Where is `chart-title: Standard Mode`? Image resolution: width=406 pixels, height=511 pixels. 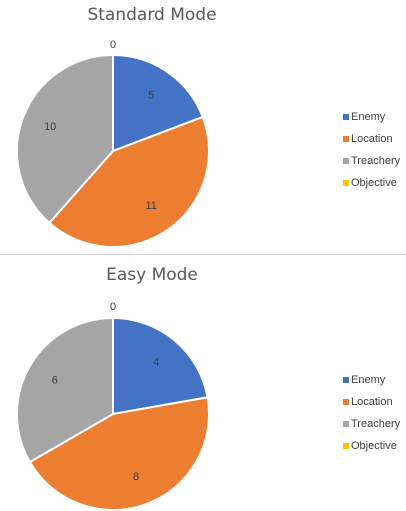
chart-title: Standard Mode is located at coordinates (151, 15).